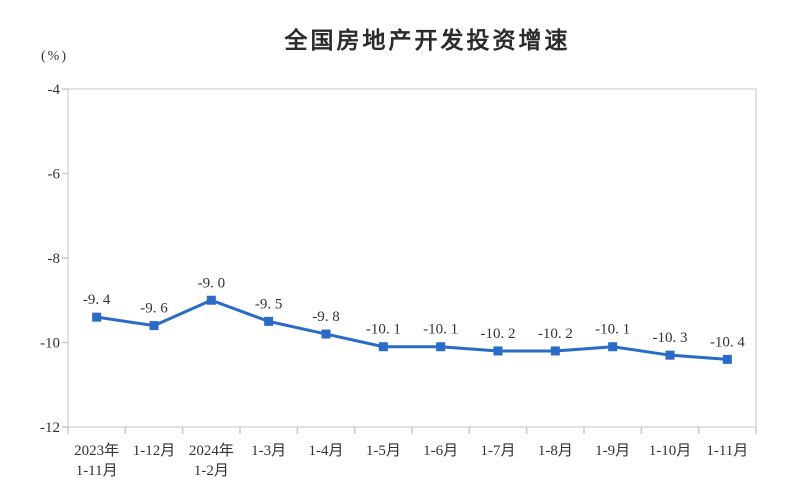 The width and height of the screenshot is (800, 500). What do you see at coordinates (54, 90) in the screenshot?
I see `y-axis-tick-label: -4` at bounding box center [54, 90].